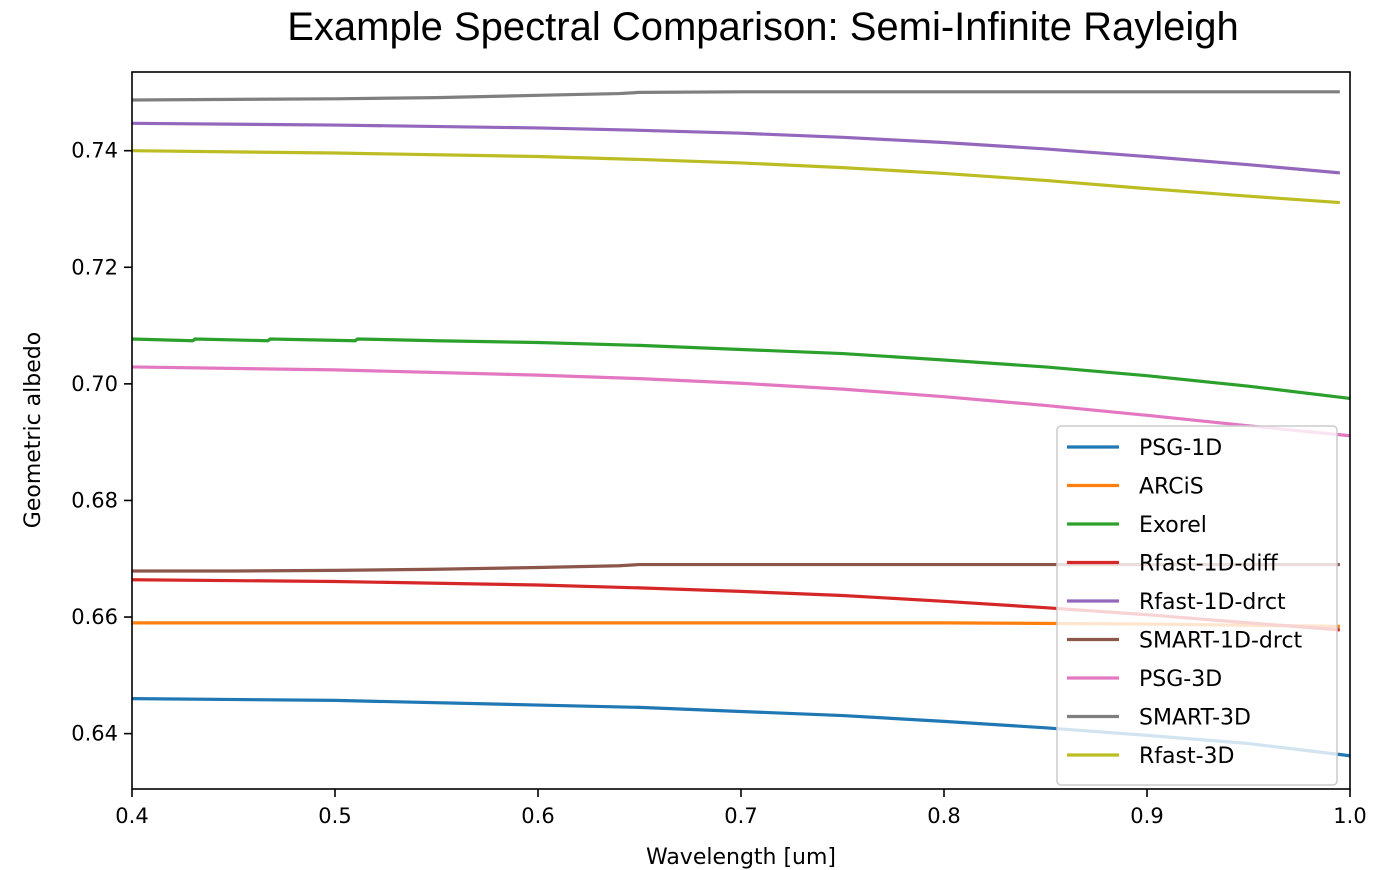 The image size is (1390, 870). I want to click on series-line-rfast-3d, so click(735, 177).